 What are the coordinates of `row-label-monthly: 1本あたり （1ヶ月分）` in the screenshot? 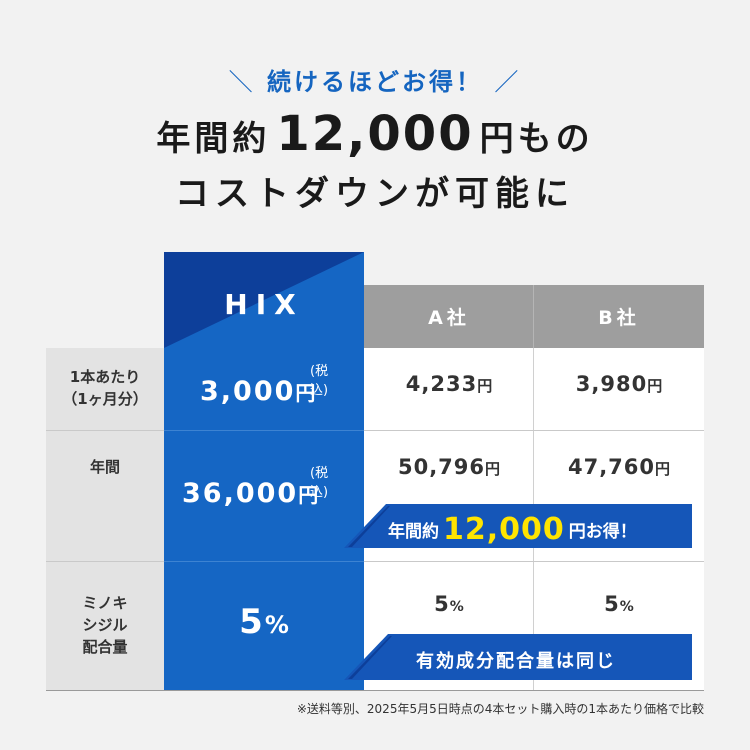 It's located at (105, 389).